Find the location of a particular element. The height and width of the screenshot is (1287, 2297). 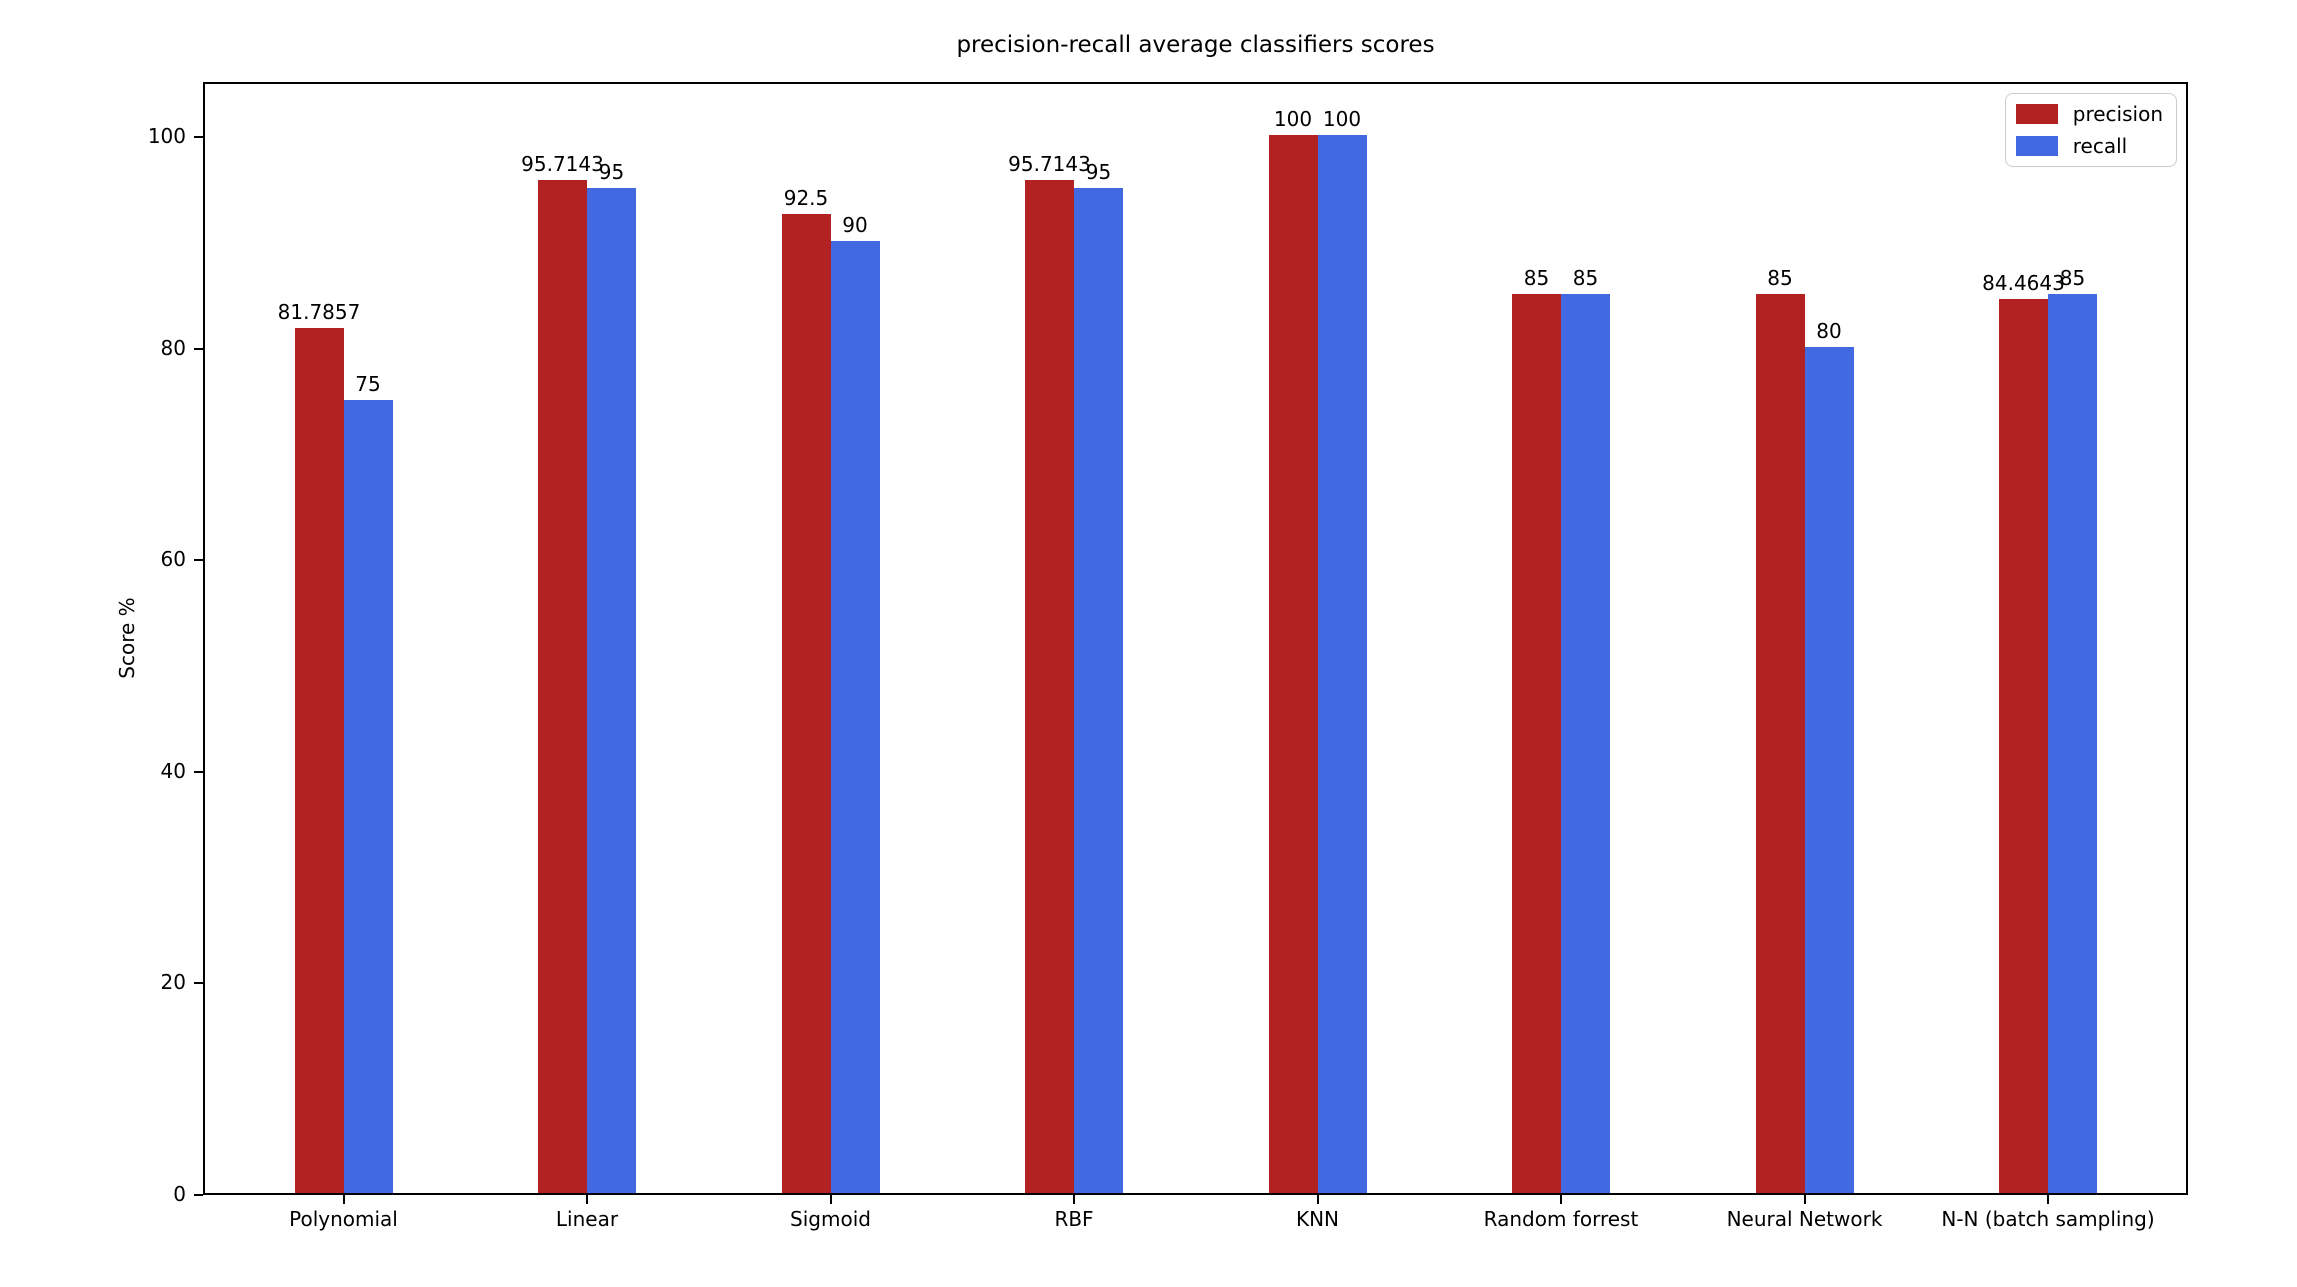

x-tick-label: Neural Network is located at coordinates (1804, 1219).